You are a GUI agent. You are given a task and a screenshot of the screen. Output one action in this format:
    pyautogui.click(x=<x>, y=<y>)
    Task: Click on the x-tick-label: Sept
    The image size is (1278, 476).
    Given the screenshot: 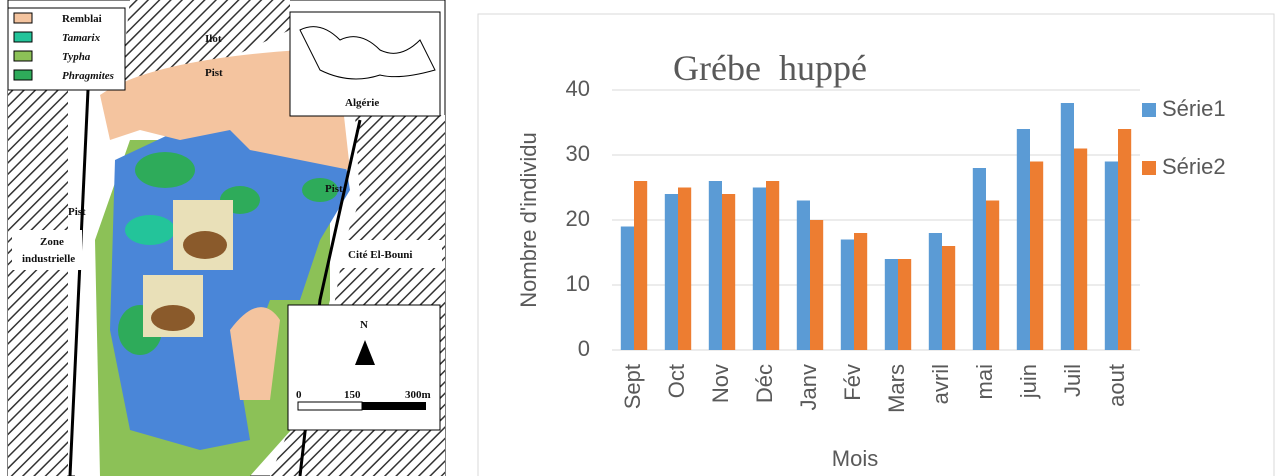 What is the action you would take?
    pyautogui.click(x=632, y=386)
    